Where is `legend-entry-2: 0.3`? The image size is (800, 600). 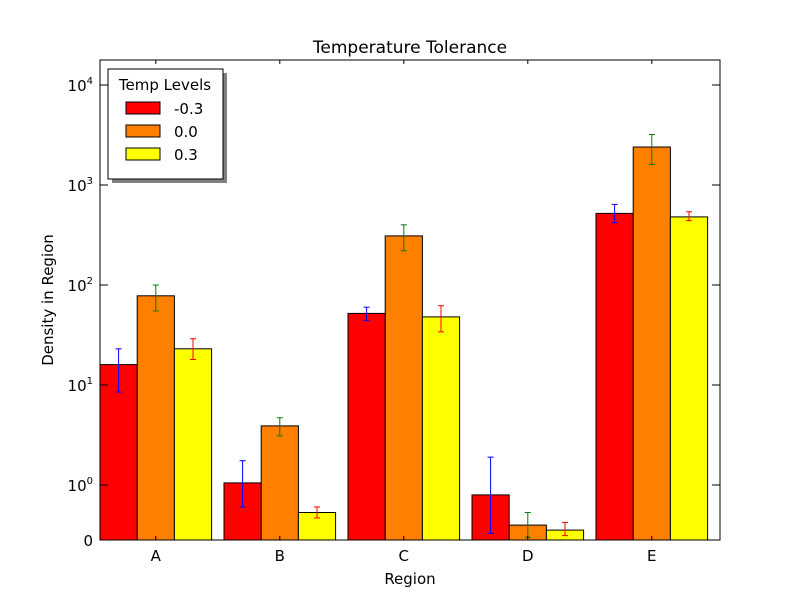 legend-entry-2: 0.3 is located at coordinates (161, 155).